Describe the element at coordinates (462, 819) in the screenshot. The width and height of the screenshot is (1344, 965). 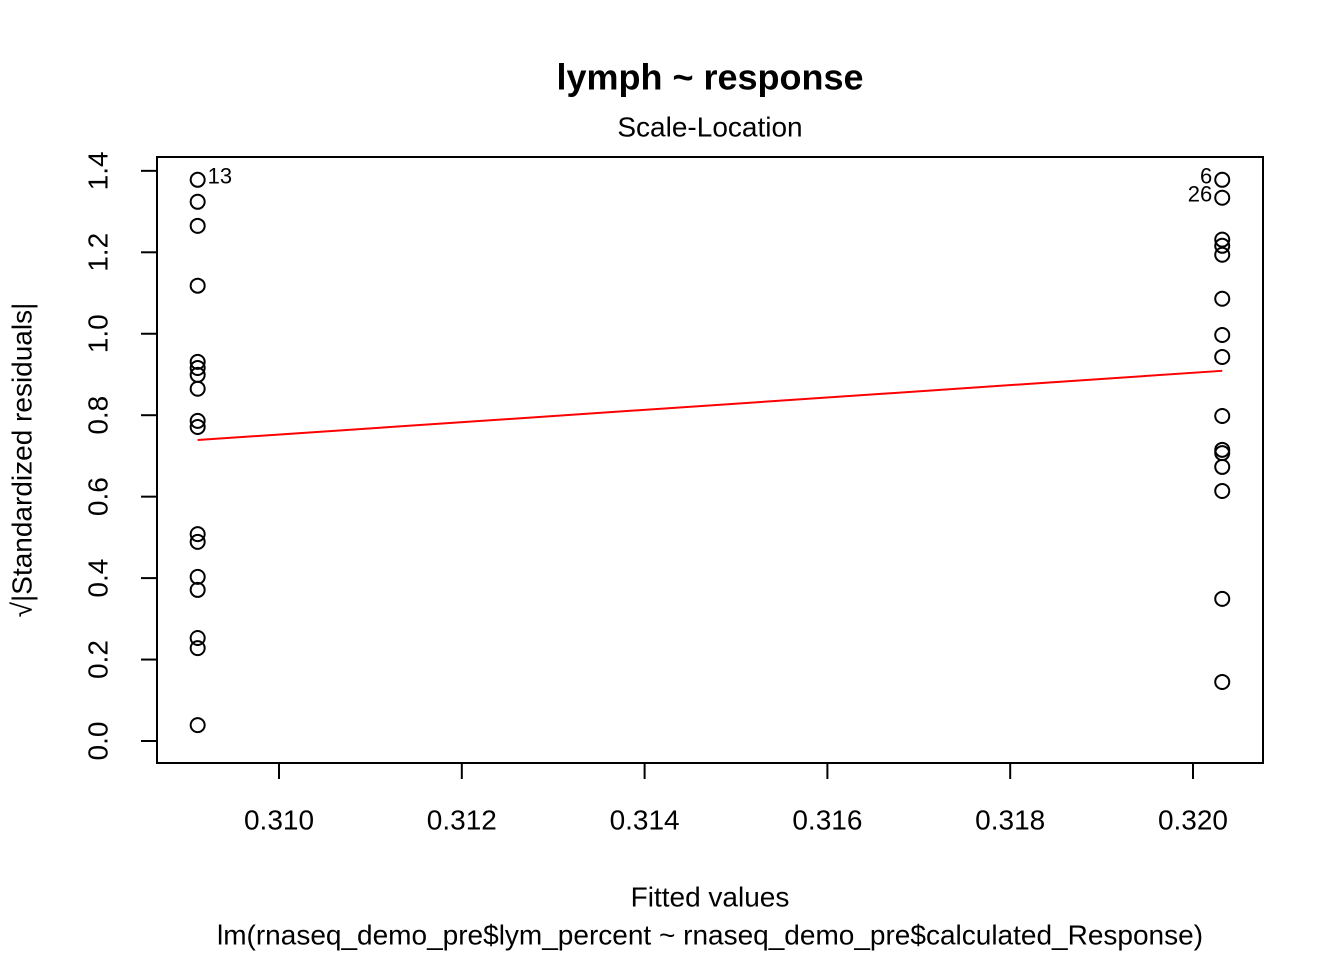
I see `x-tick-label: 0.312` at that location.